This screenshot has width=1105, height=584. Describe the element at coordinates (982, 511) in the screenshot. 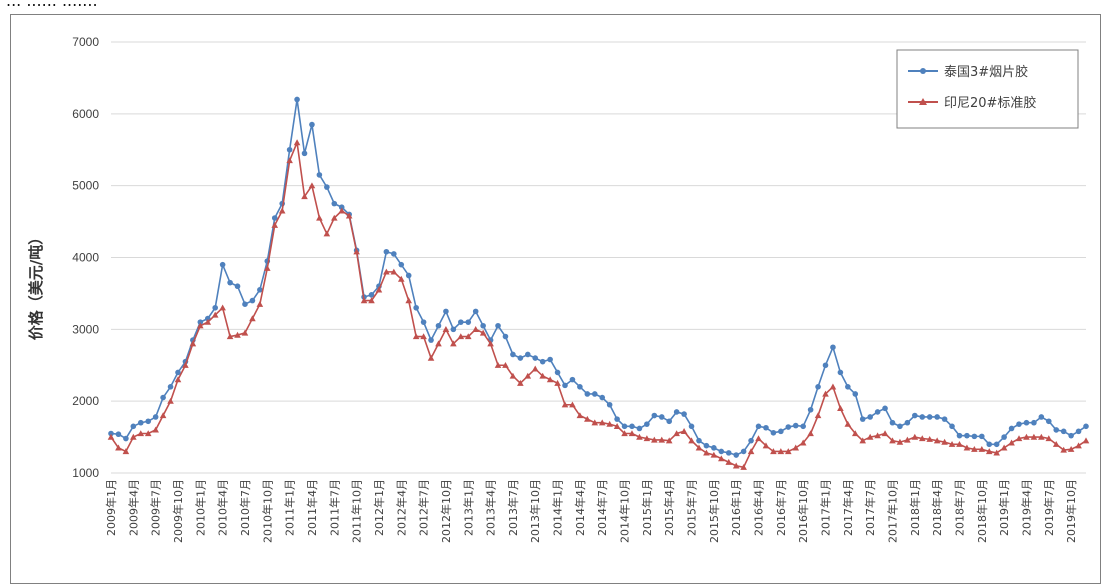

I see `x-tick-label: 2018年10月` at that location.